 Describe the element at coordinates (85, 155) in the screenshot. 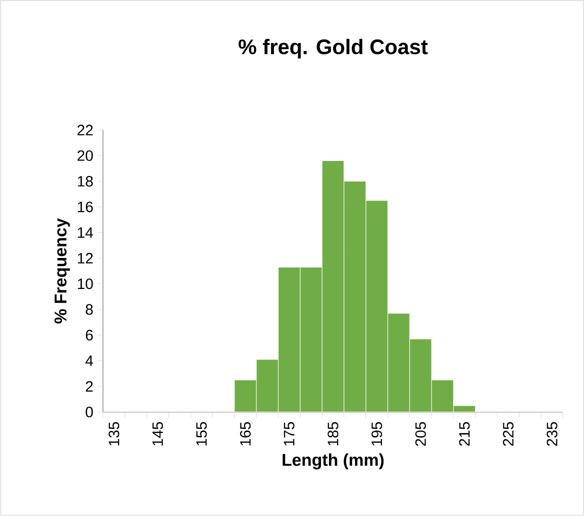

I see `y-tick-label: 20` at that location.